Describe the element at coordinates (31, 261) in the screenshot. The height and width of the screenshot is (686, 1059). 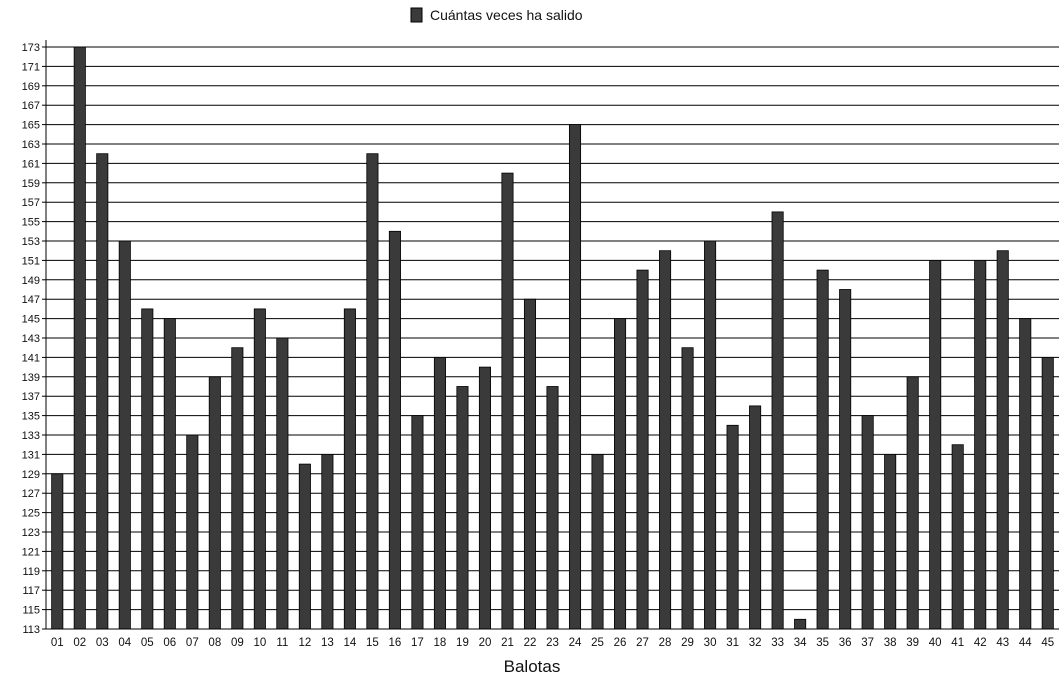
I see `y-tick-label: 151` at that location.